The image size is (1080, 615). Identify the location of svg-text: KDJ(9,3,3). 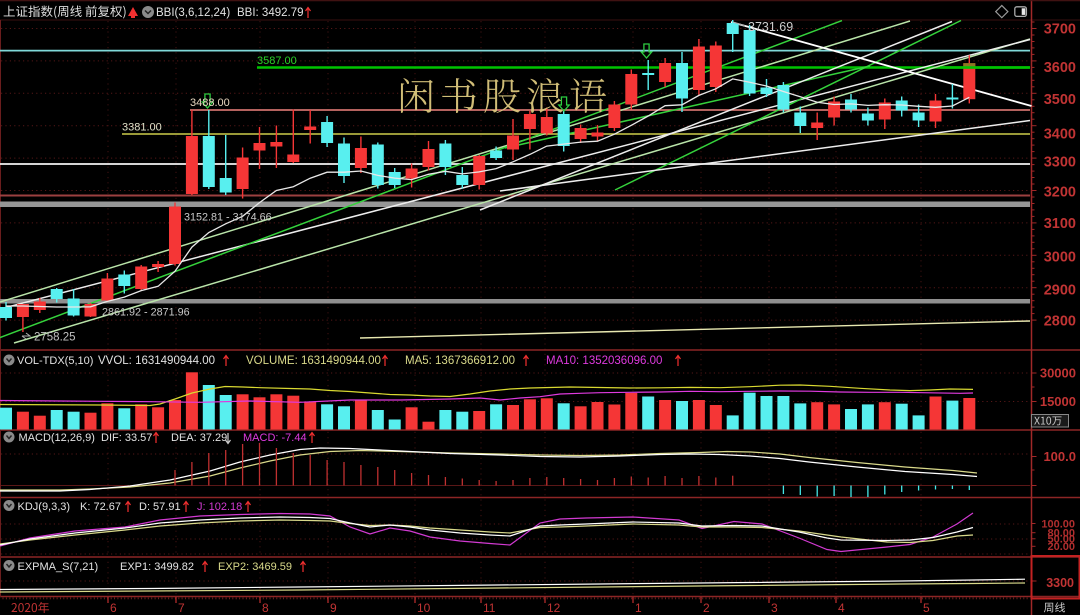
(44, 507).